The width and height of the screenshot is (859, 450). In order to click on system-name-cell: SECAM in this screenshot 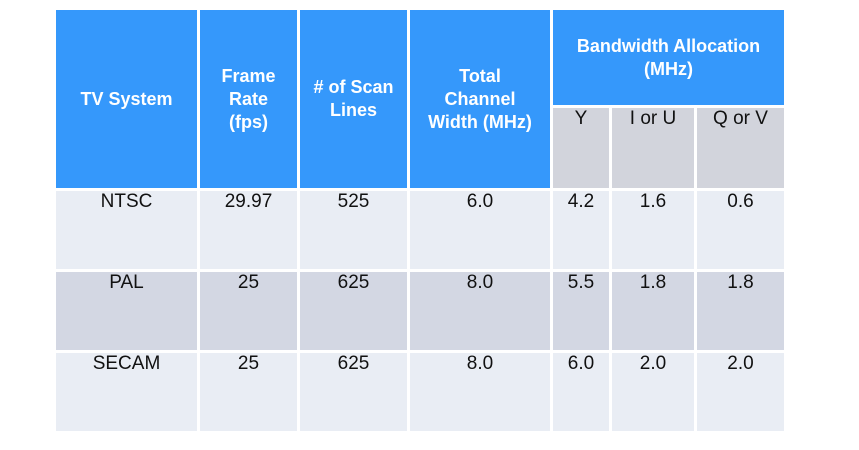, I will do `click(126, 392)`.